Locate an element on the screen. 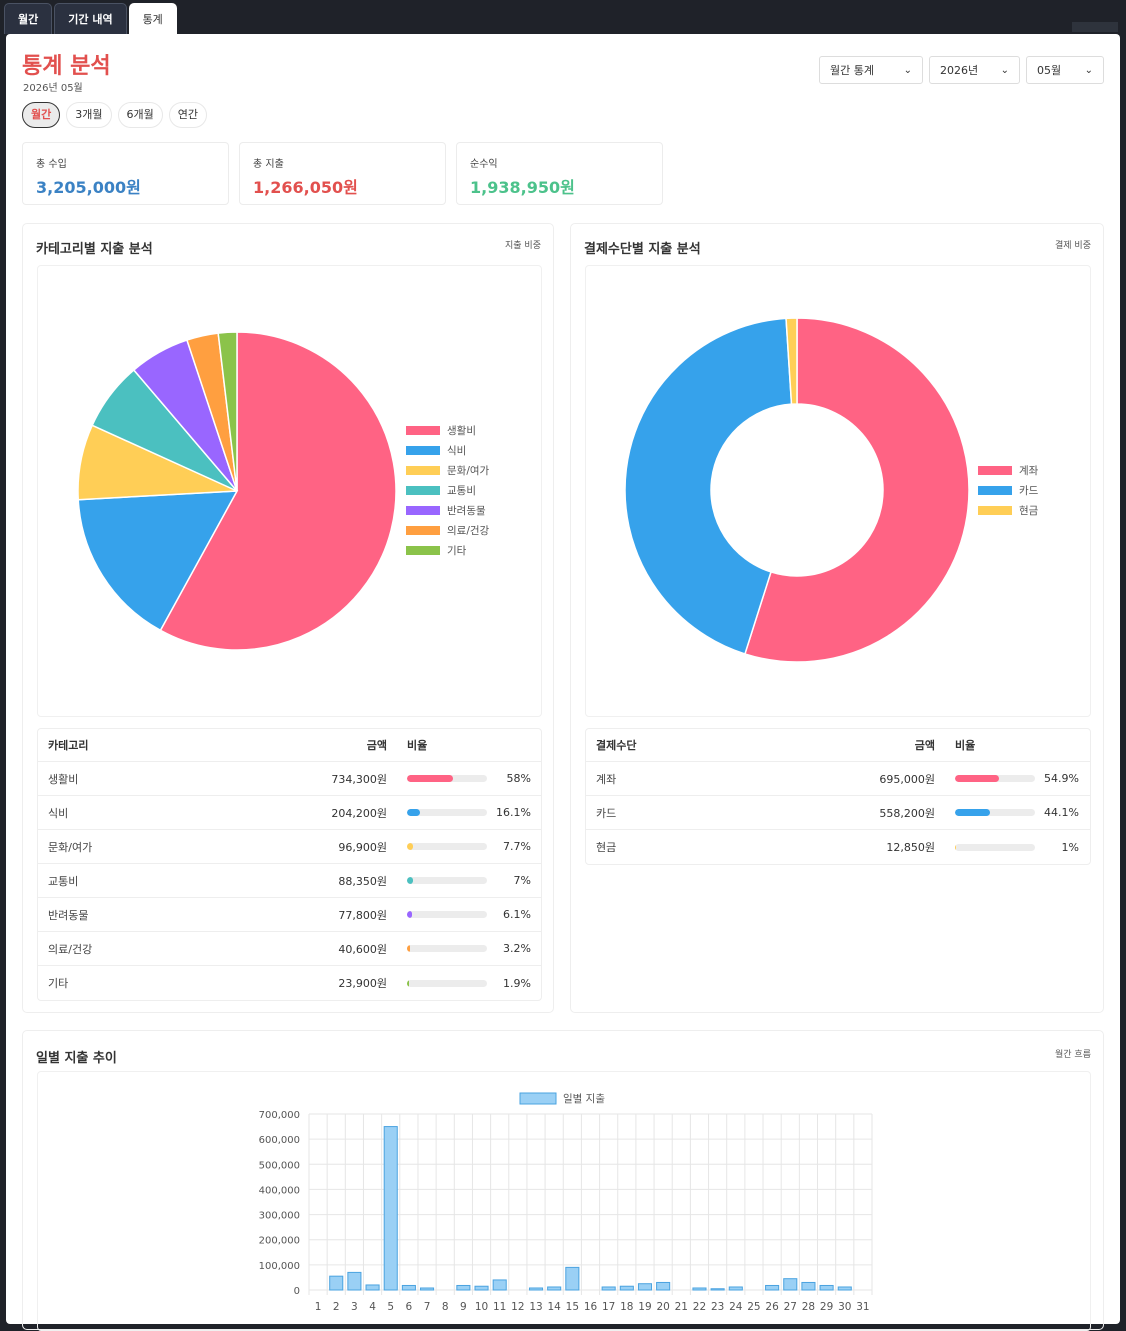 This screenshot has width=1126, height=1331. legend-item: 현금 is located at coordinates (1008, 510).